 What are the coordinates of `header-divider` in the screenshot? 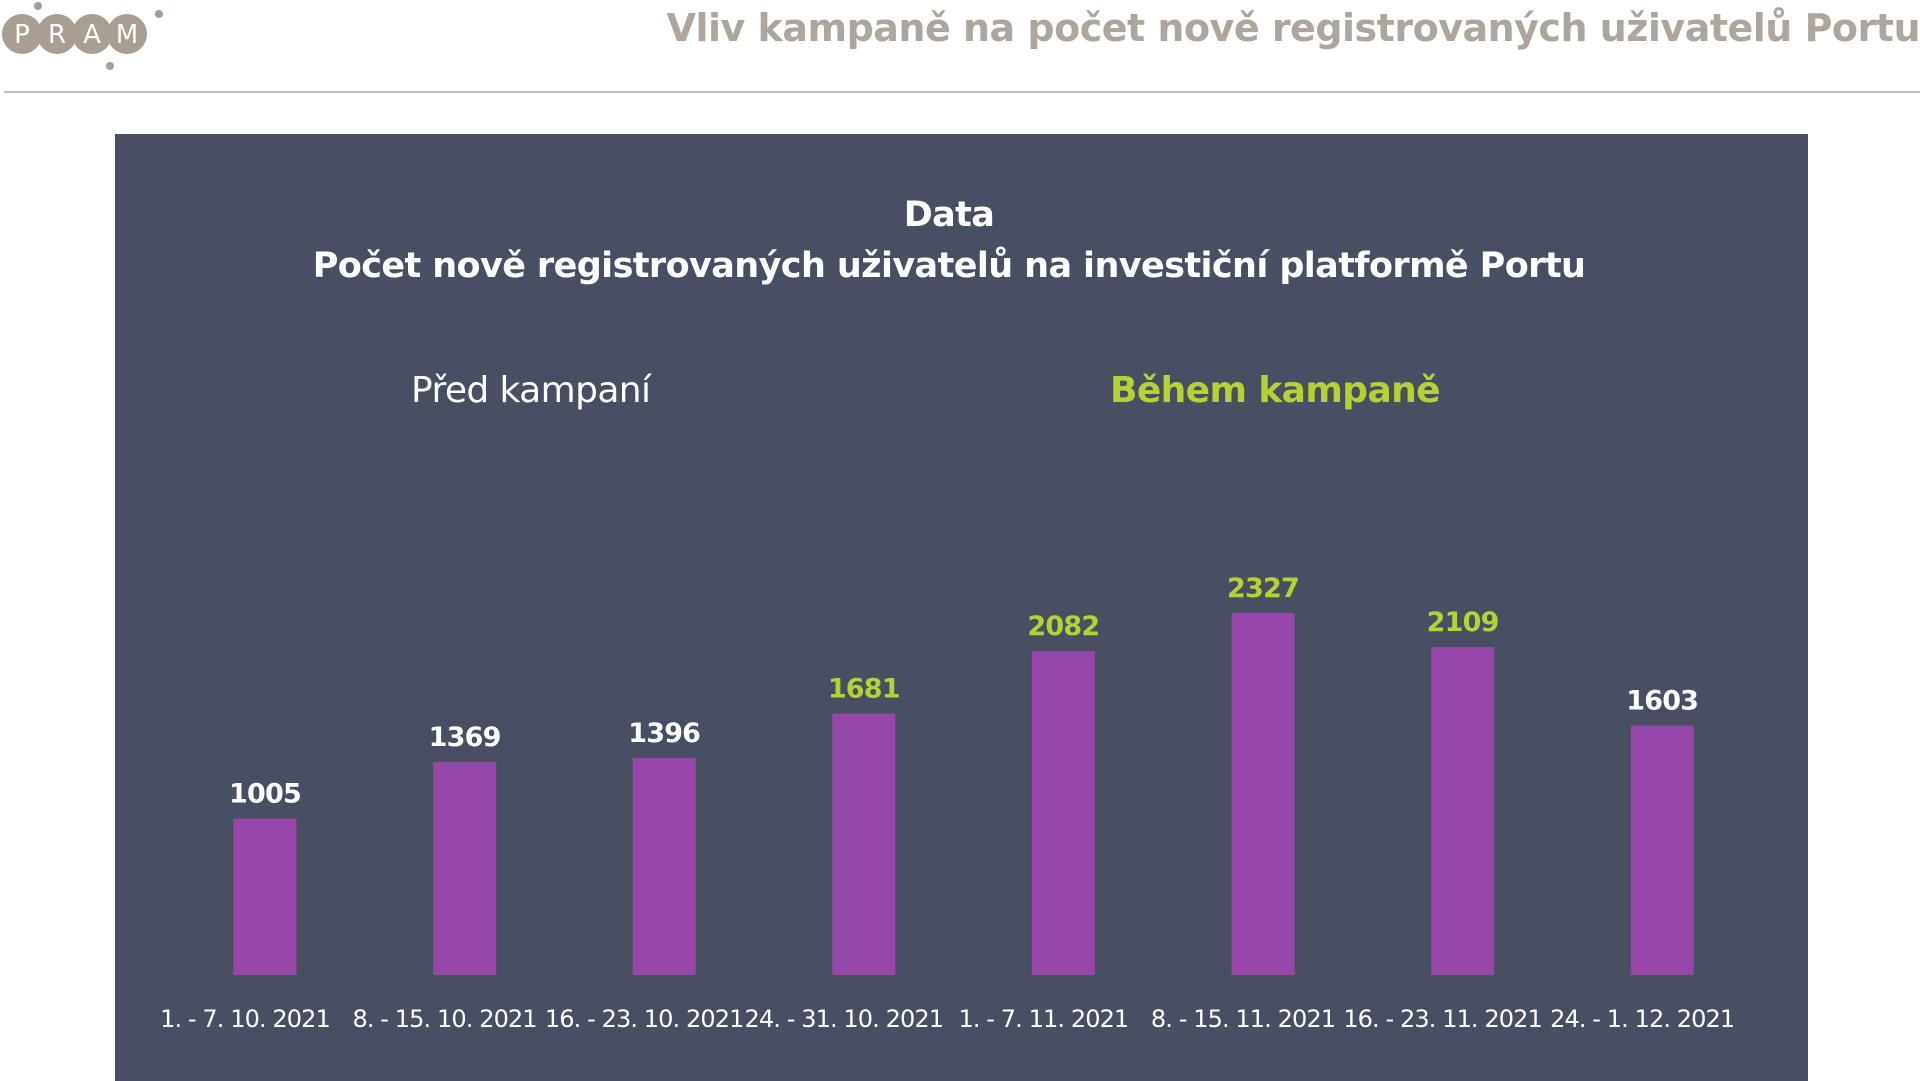 It's located at (962, 92).